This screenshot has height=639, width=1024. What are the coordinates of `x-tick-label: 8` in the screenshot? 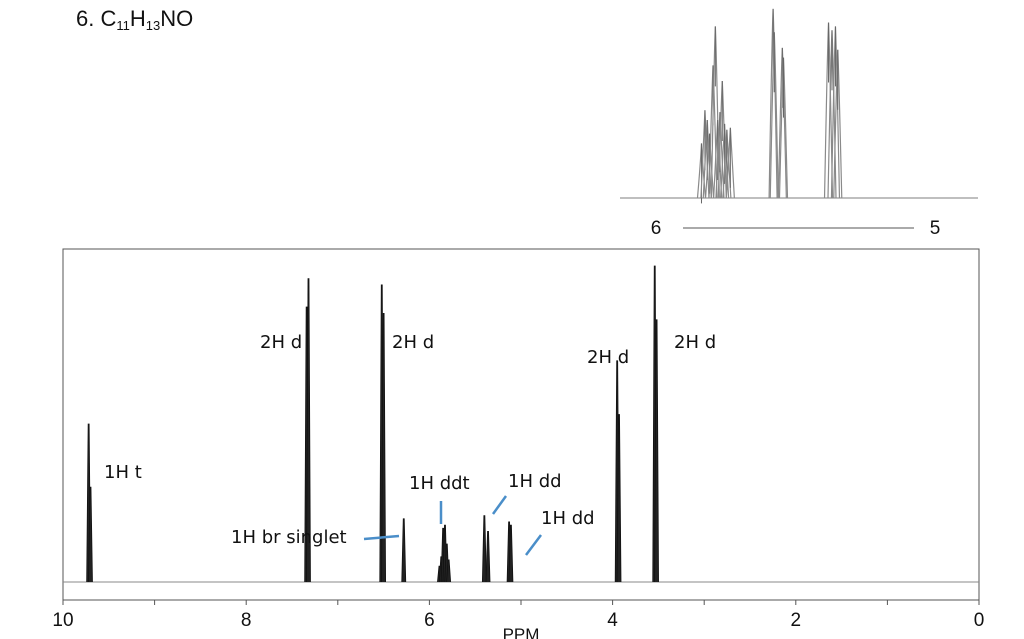 It's located at (246, 620).